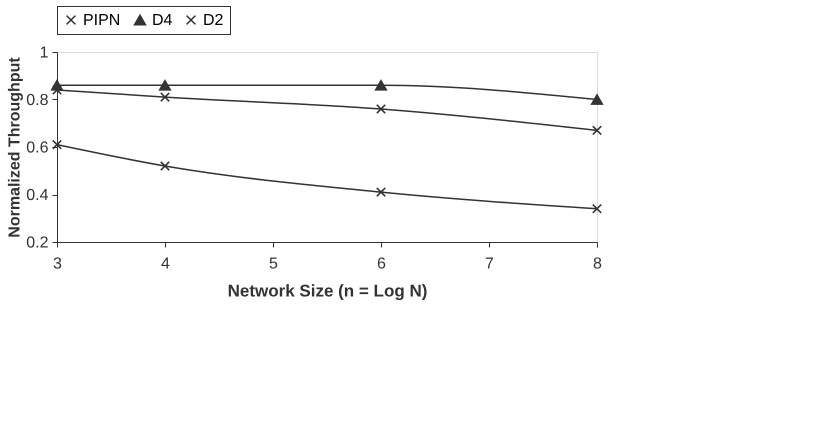  Describe the element at coordinates (44, 53) in the screenshot. I see `y-tick-label: 1` at that location.